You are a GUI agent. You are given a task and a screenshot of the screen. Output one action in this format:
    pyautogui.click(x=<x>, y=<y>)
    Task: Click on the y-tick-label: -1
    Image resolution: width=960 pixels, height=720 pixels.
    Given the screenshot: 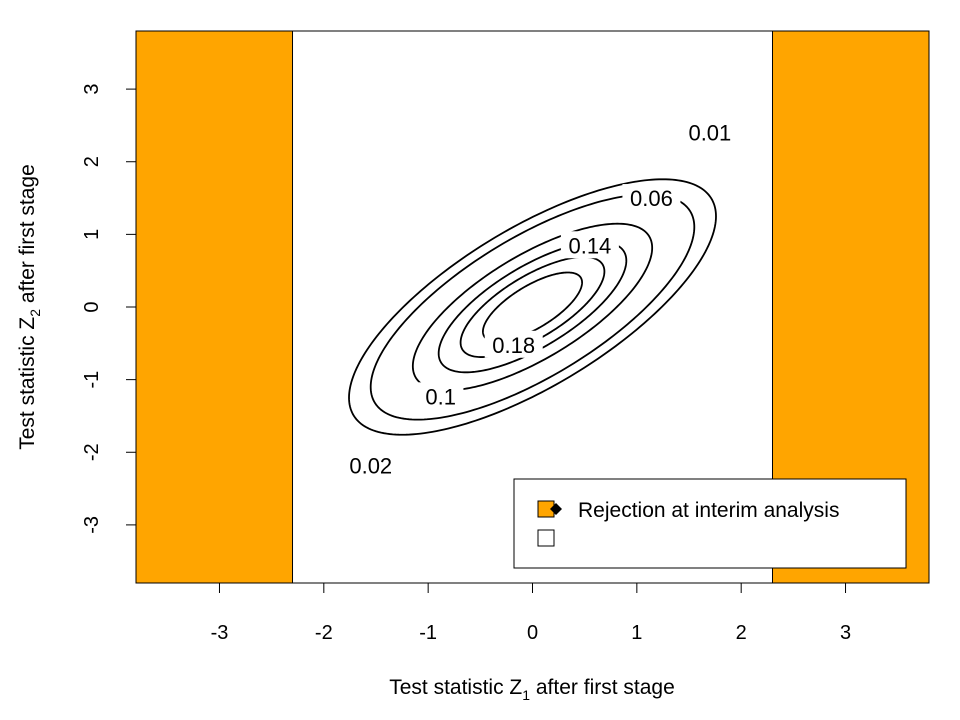 What is the action you would take?
    pyautogui.click(x=92, y=380)
    